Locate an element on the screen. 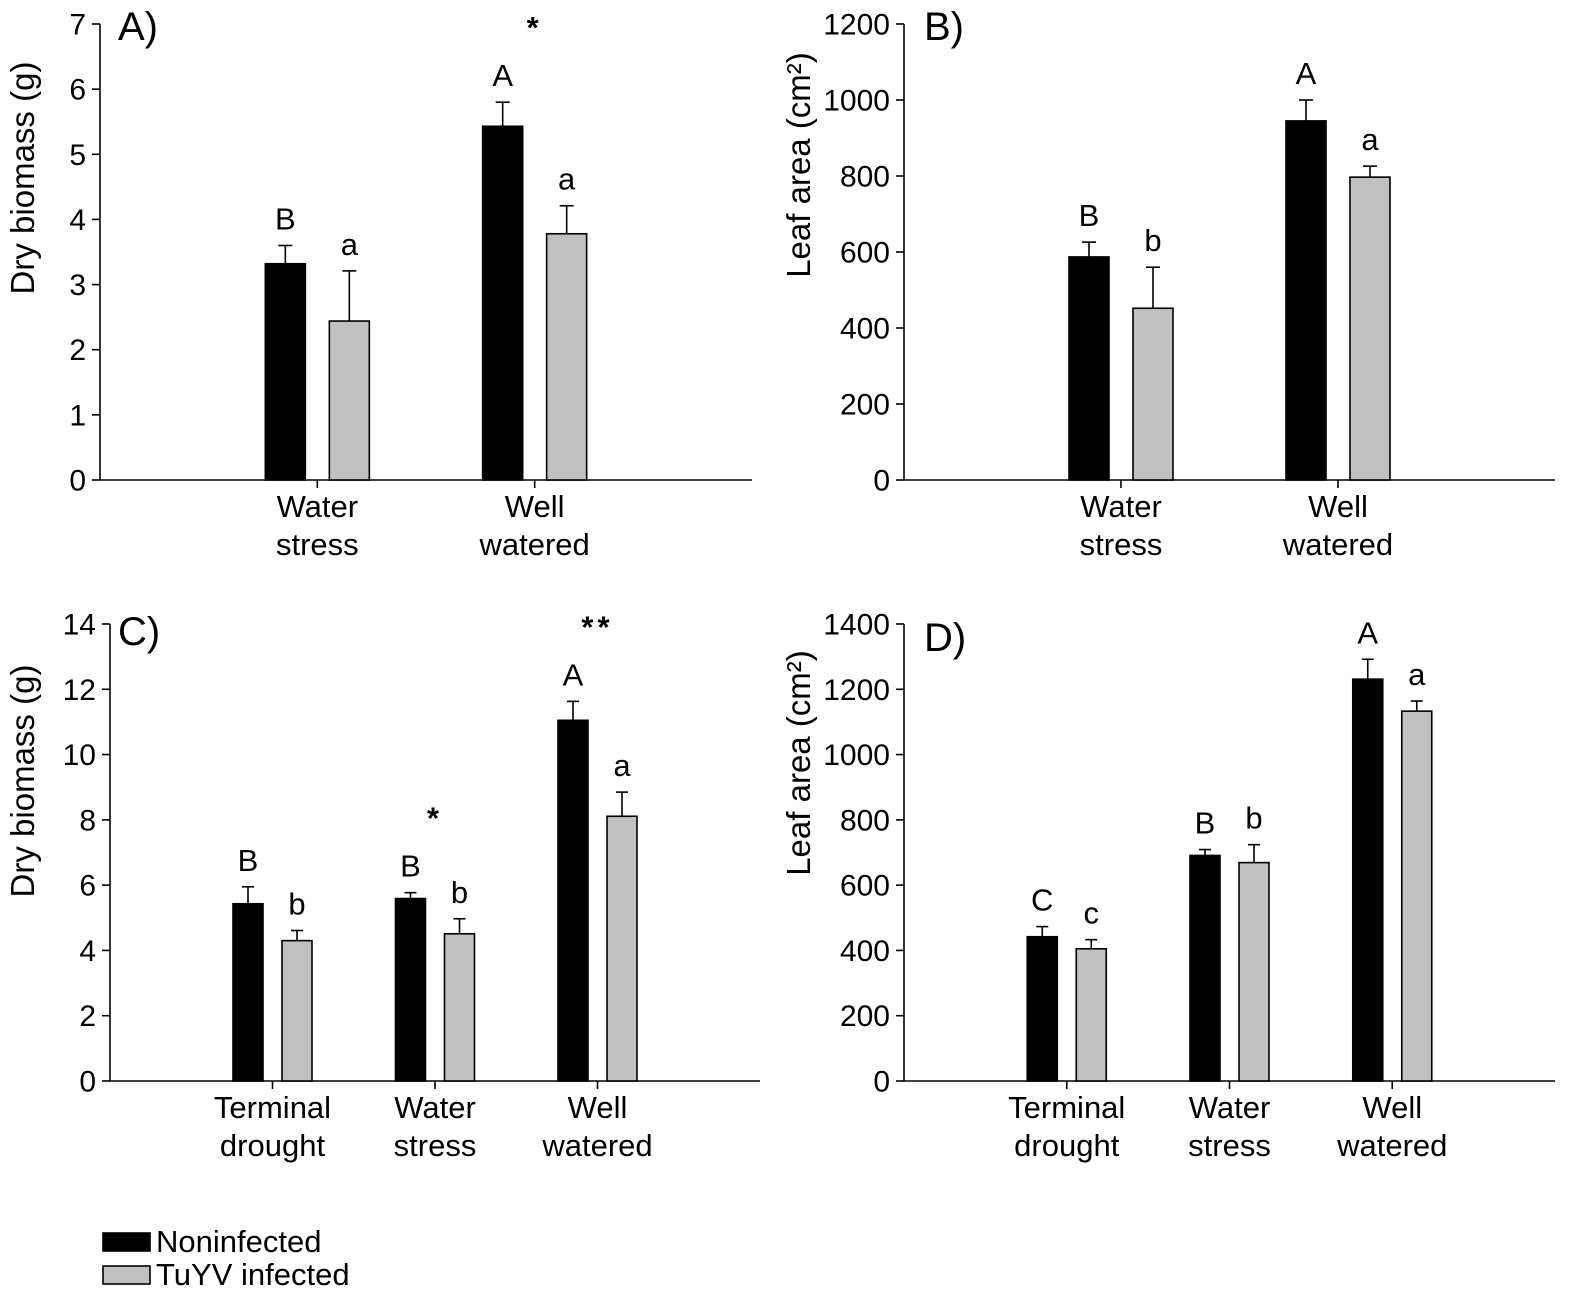 Image resolution: width=1577 pixels, height=1297 pixels. panel-a-water-stress-tuyv-infected-letter: a is located at coordinates (350, 244).